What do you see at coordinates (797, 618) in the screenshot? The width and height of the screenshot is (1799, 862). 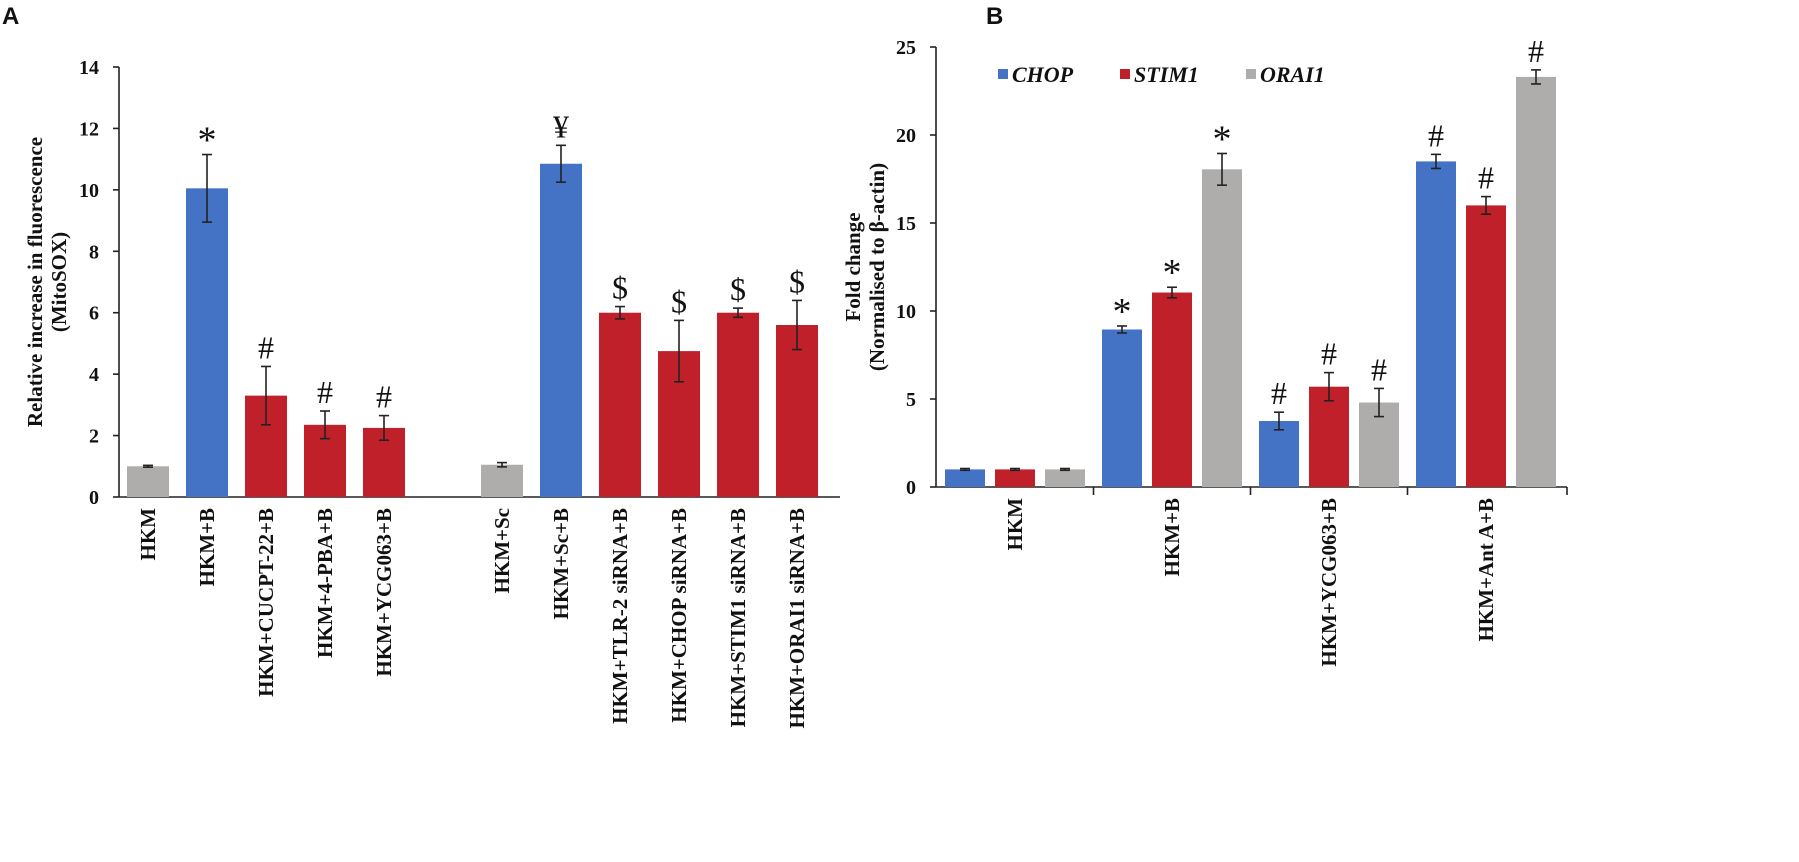 I see `panel-a-category-label: HKM+ORAI1 siRNA+B` at bounding box center [797, 618].